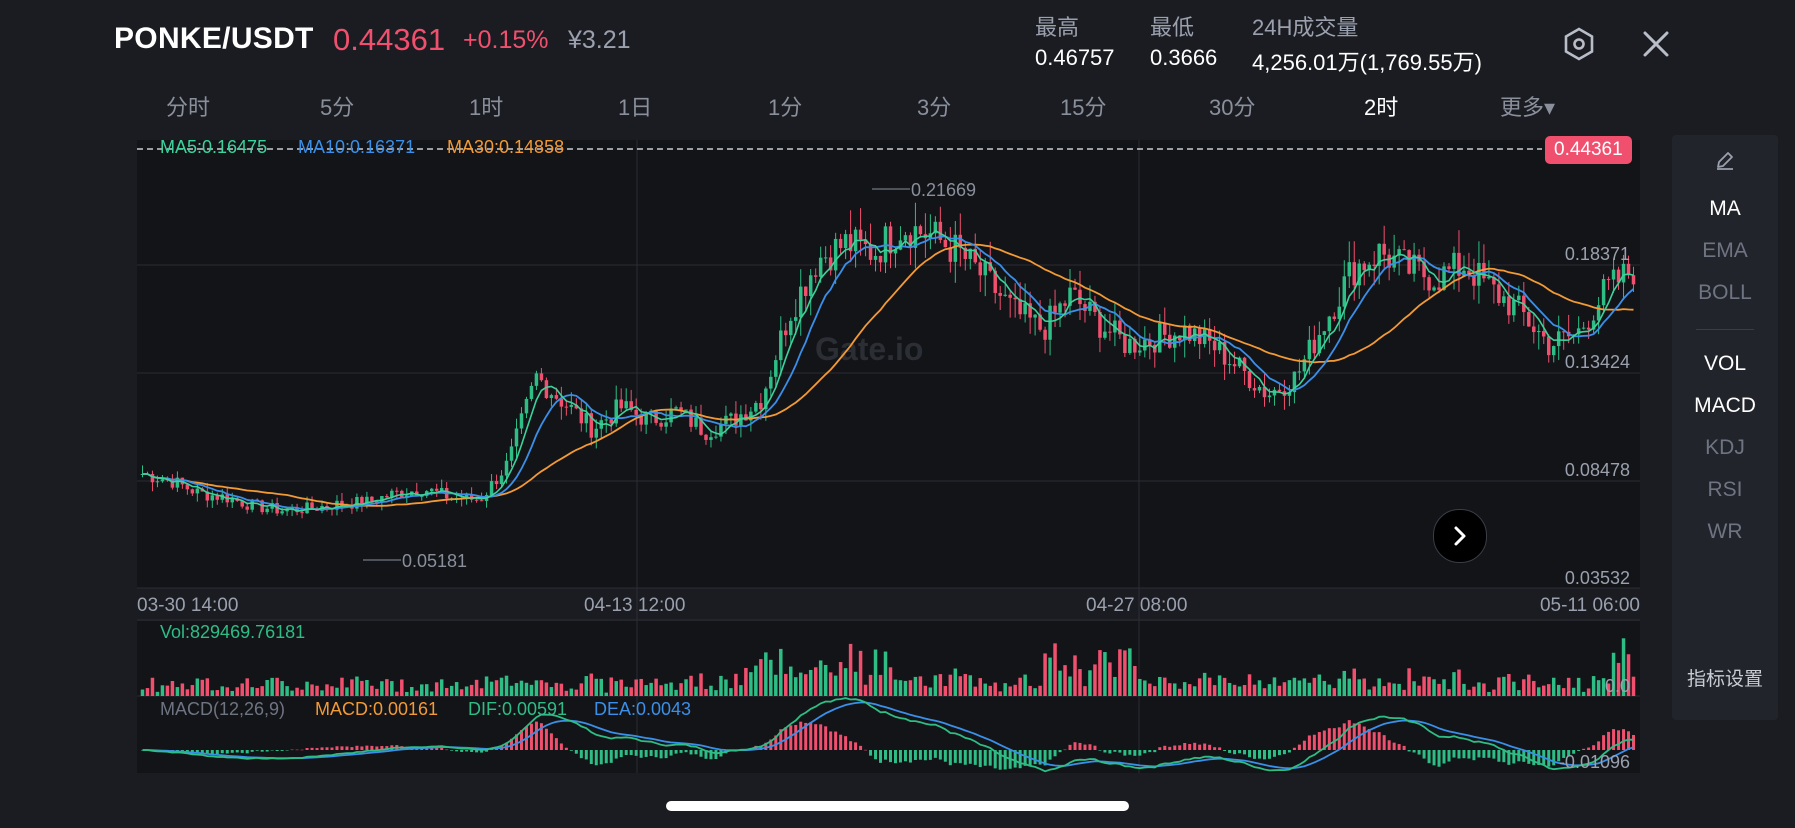  I want to click on indicator-rsi: RSI, so click(1725, 489).